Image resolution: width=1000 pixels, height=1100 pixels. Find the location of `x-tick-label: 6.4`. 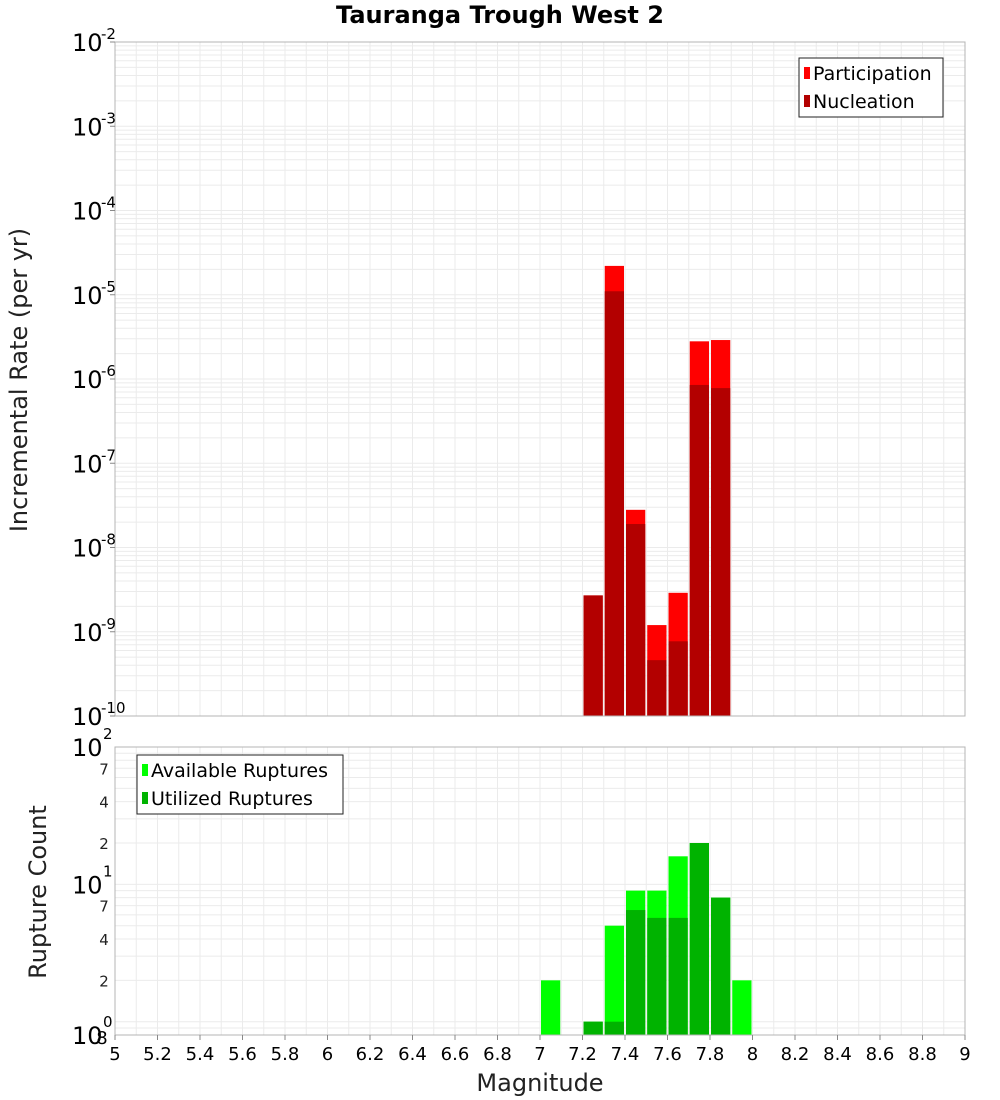

x-tick-label: 6.4 is located at coordinates (412, 1054).